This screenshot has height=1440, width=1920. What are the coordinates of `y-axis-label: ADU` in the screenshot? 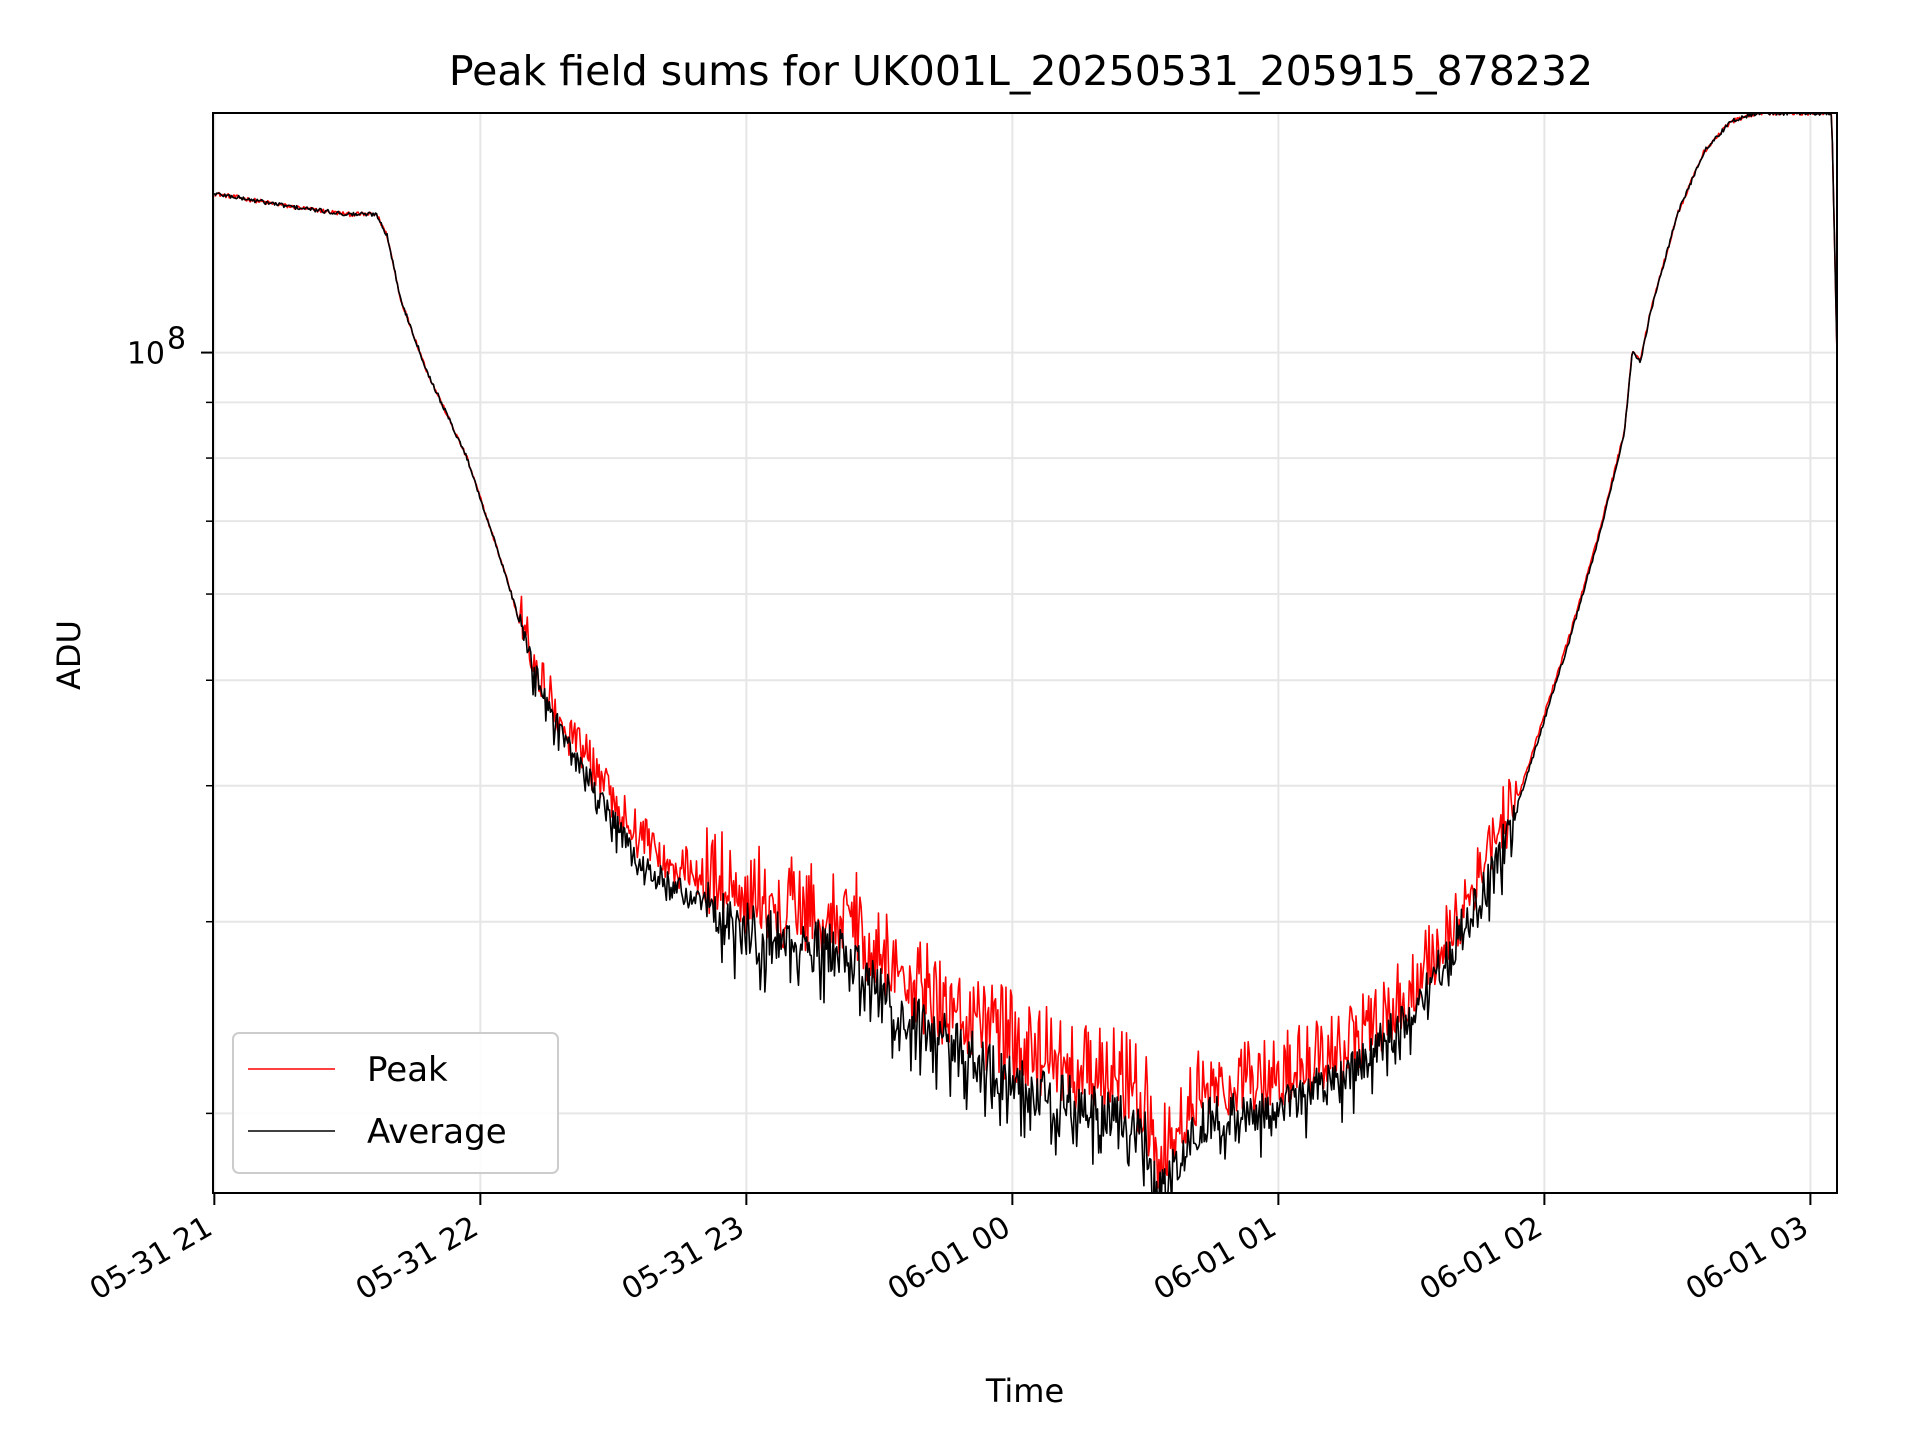 It's located at (69, 655).